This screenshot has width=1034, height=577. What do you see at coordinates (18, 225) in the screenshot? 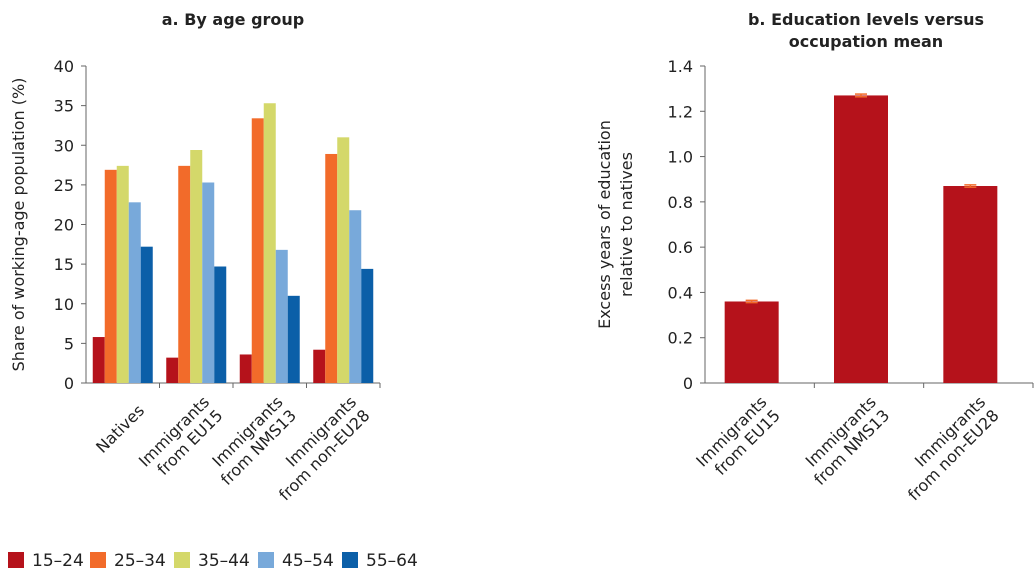
I see `y-axis-label: Share of working-age population (%)` at bounding box center [18, 225].